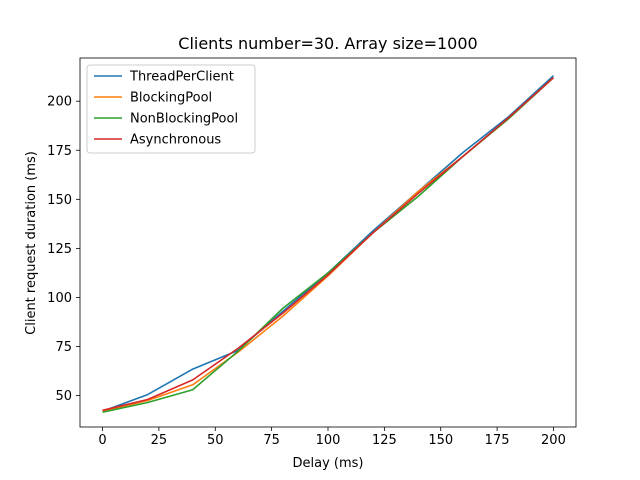  Describe the element at coordinates (553, 440) in the screenshot. I see `x-tick-label: 200` at that location.